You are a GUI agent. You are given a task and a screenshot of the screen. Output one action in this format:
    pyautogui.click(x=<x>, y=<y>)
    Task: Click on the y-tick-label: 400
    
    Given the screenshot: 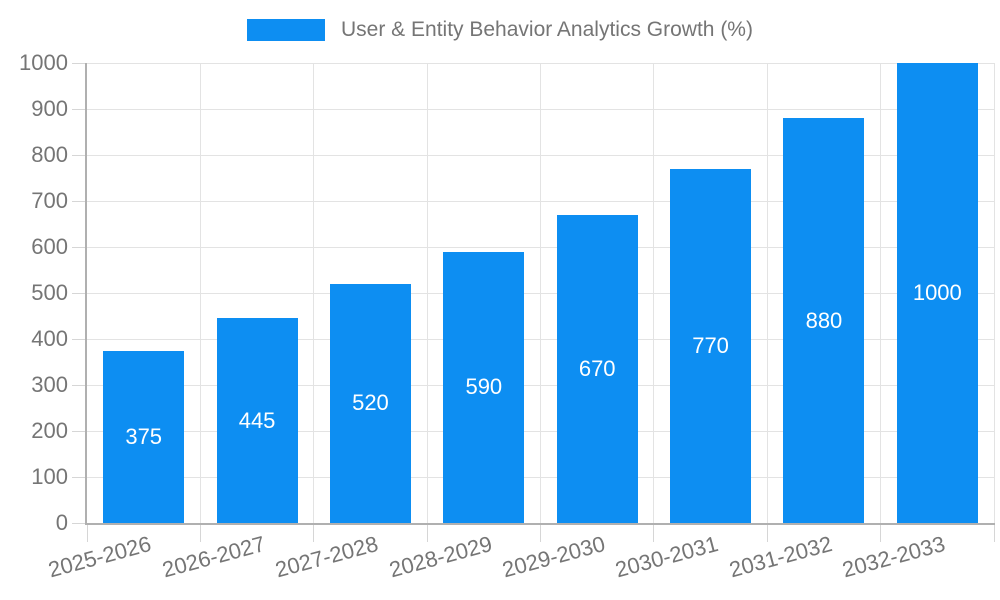 What is the action you would take?
    pyautogui.click(x=49, y=338)
    